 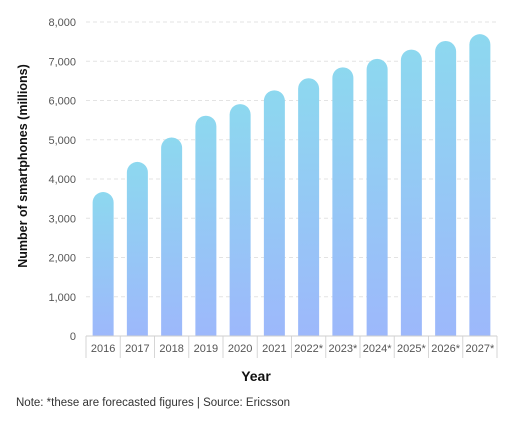 What do you see at coordinates (206, 349) in the screenshot?
I see `x-tick-label: 2019` at bounding box center [206, 349].